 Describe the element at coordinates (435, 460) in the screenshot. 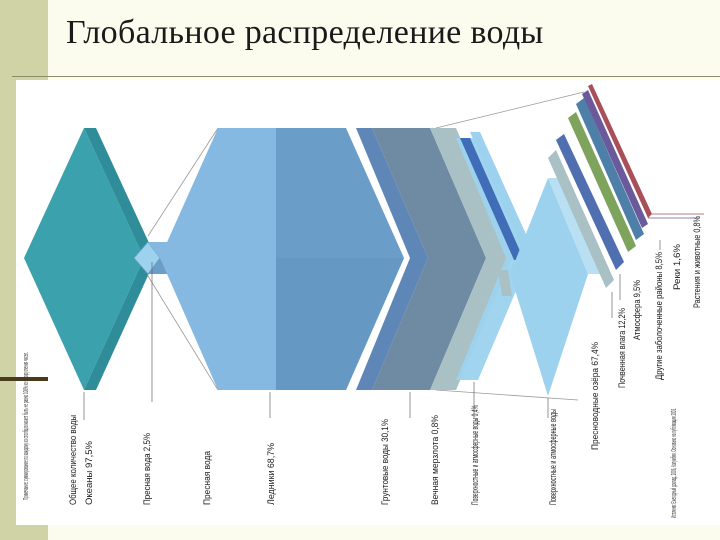

I see `permafrost-label: Вечная мерзлота 0,8%` at that location.